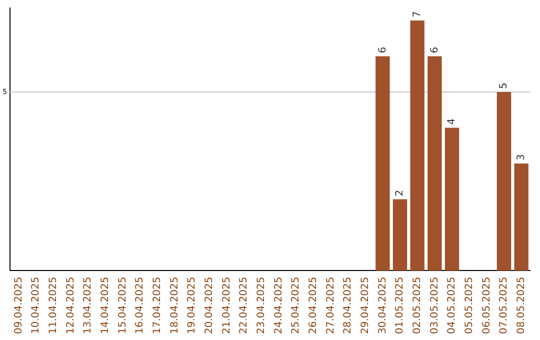  What do you see at coordinates (486, 305) in the screenshot?
I see `x-tick-label: 06.05.2025` at bounding box center [486, 305].